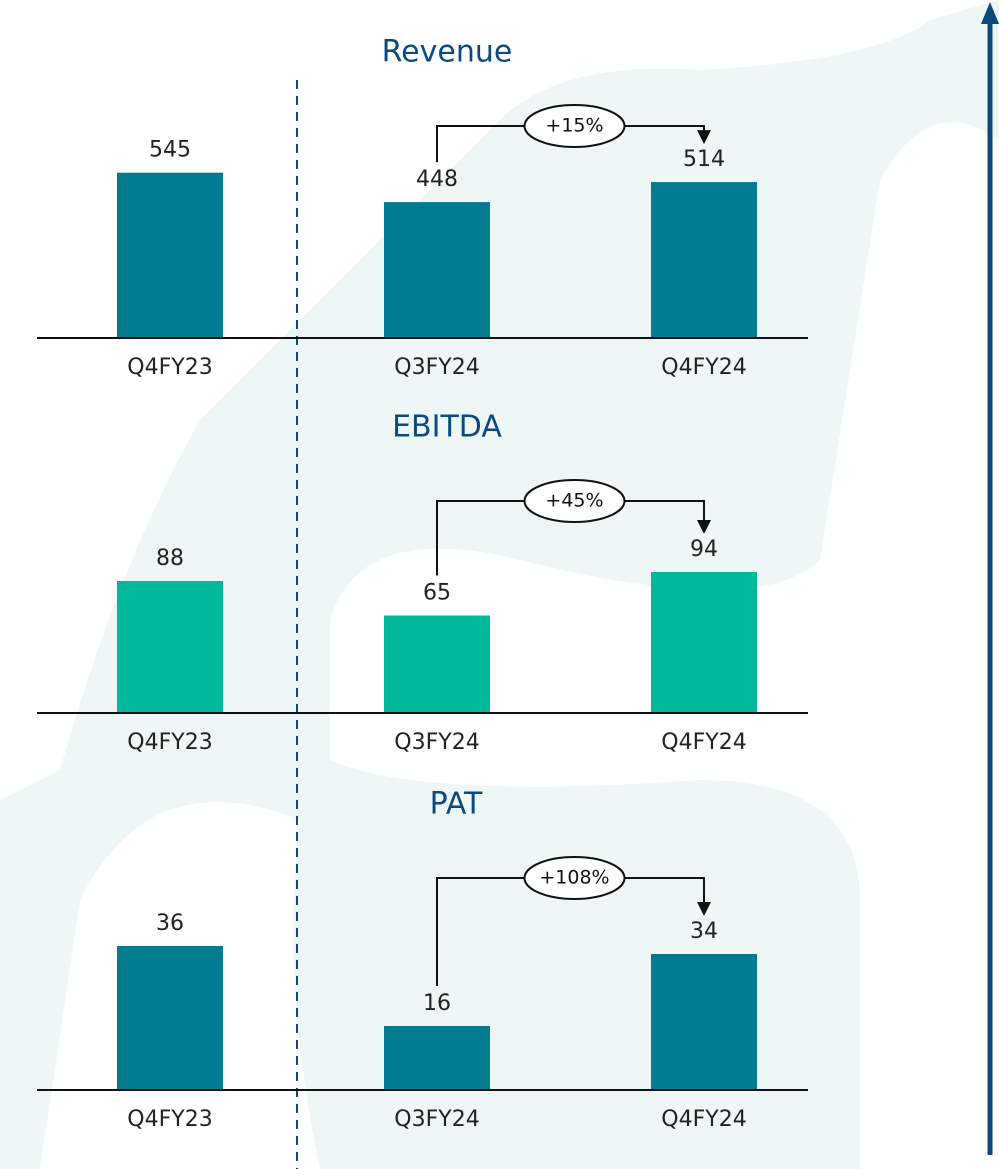 The height and width of the screenshot is (1169, 999). Describe the element at coordinates (704, 549) in the screenshot. I see `value-label: 94` at that location.